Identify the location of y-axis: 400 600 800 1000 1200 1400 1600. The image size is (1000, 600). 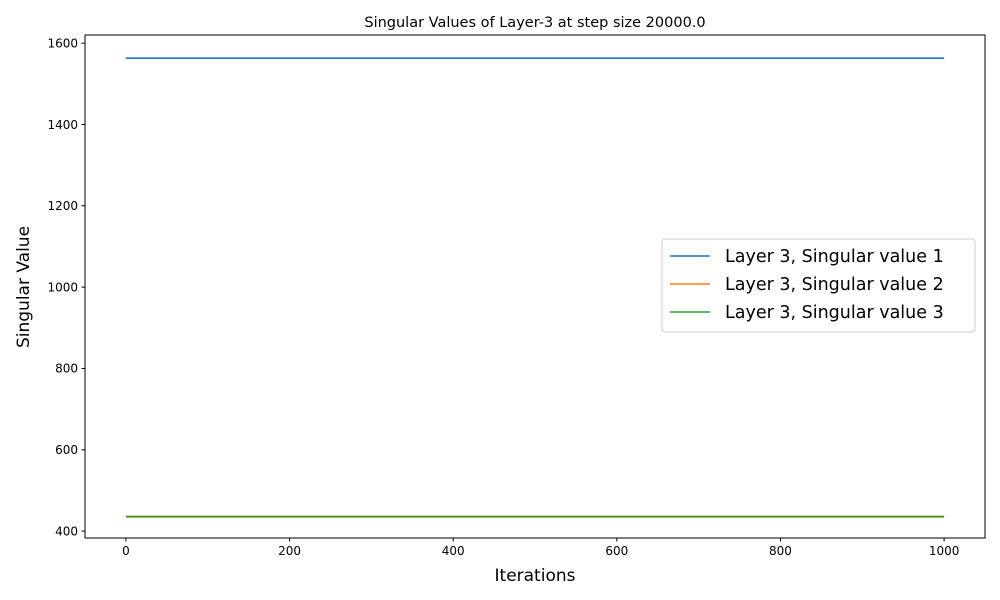
(66, 287).